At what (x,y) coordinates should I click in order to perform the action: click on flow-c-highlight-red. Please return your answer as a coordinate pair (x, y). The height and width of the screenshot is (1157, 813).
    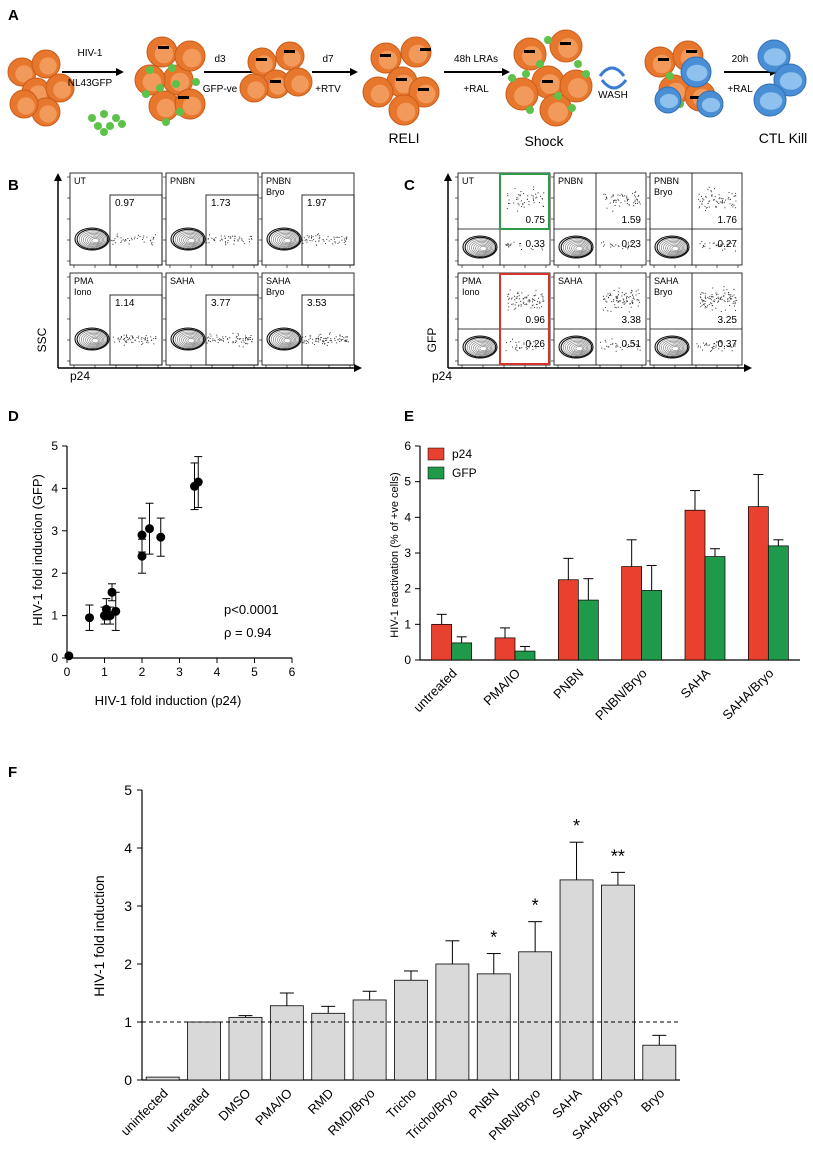
    Looking at the image, I should click on (524, 319).